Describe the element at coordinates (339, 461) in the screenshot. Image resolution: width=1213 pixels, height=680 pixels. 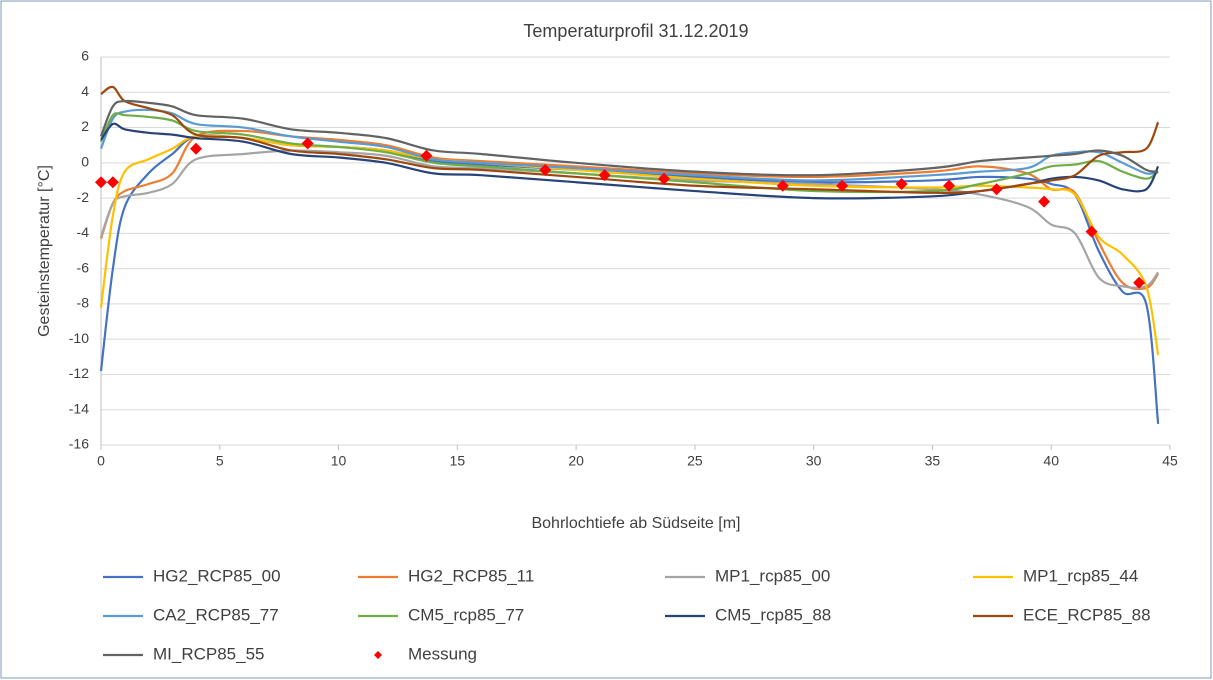
I see `x-tick-label: 10` at that location.